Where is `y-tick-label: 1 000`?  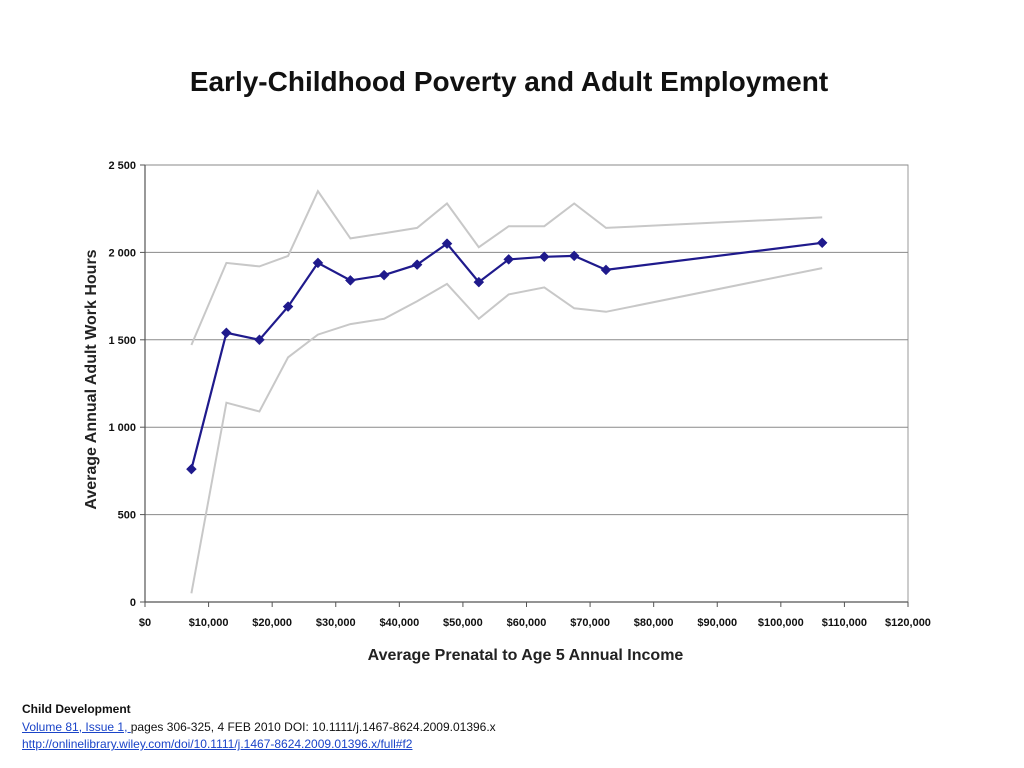
y-tick-label: 1 000 is located at coordinates (122, 428).